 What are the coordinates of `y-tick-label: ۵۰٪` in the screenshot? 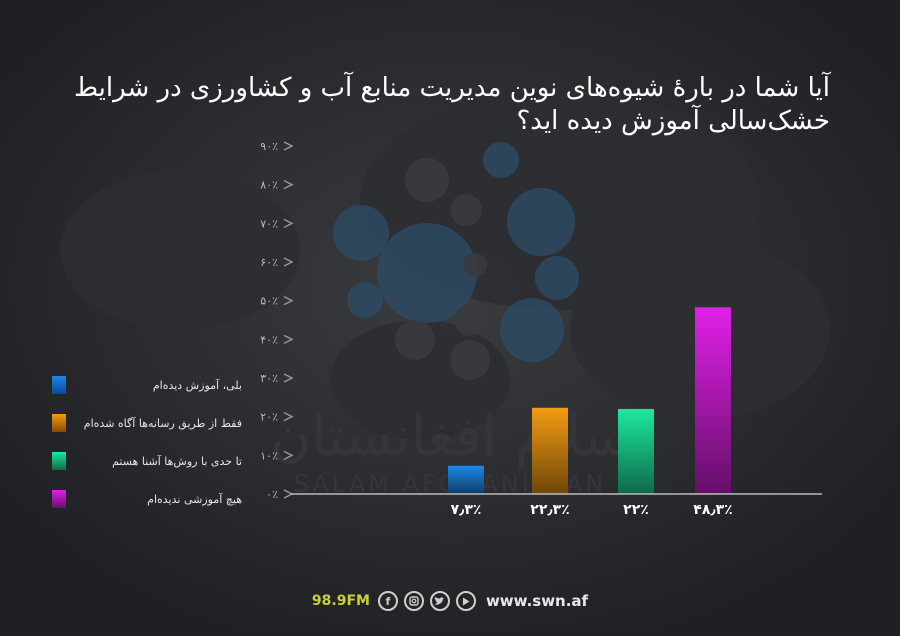 It's located at (269, 301).